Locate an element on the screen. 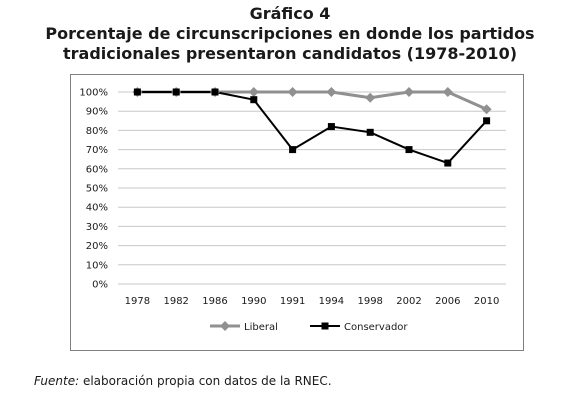 The height and width of the screenshot is (416, 580). x-tick-label: 1982 is located at coordinates (175, 301).